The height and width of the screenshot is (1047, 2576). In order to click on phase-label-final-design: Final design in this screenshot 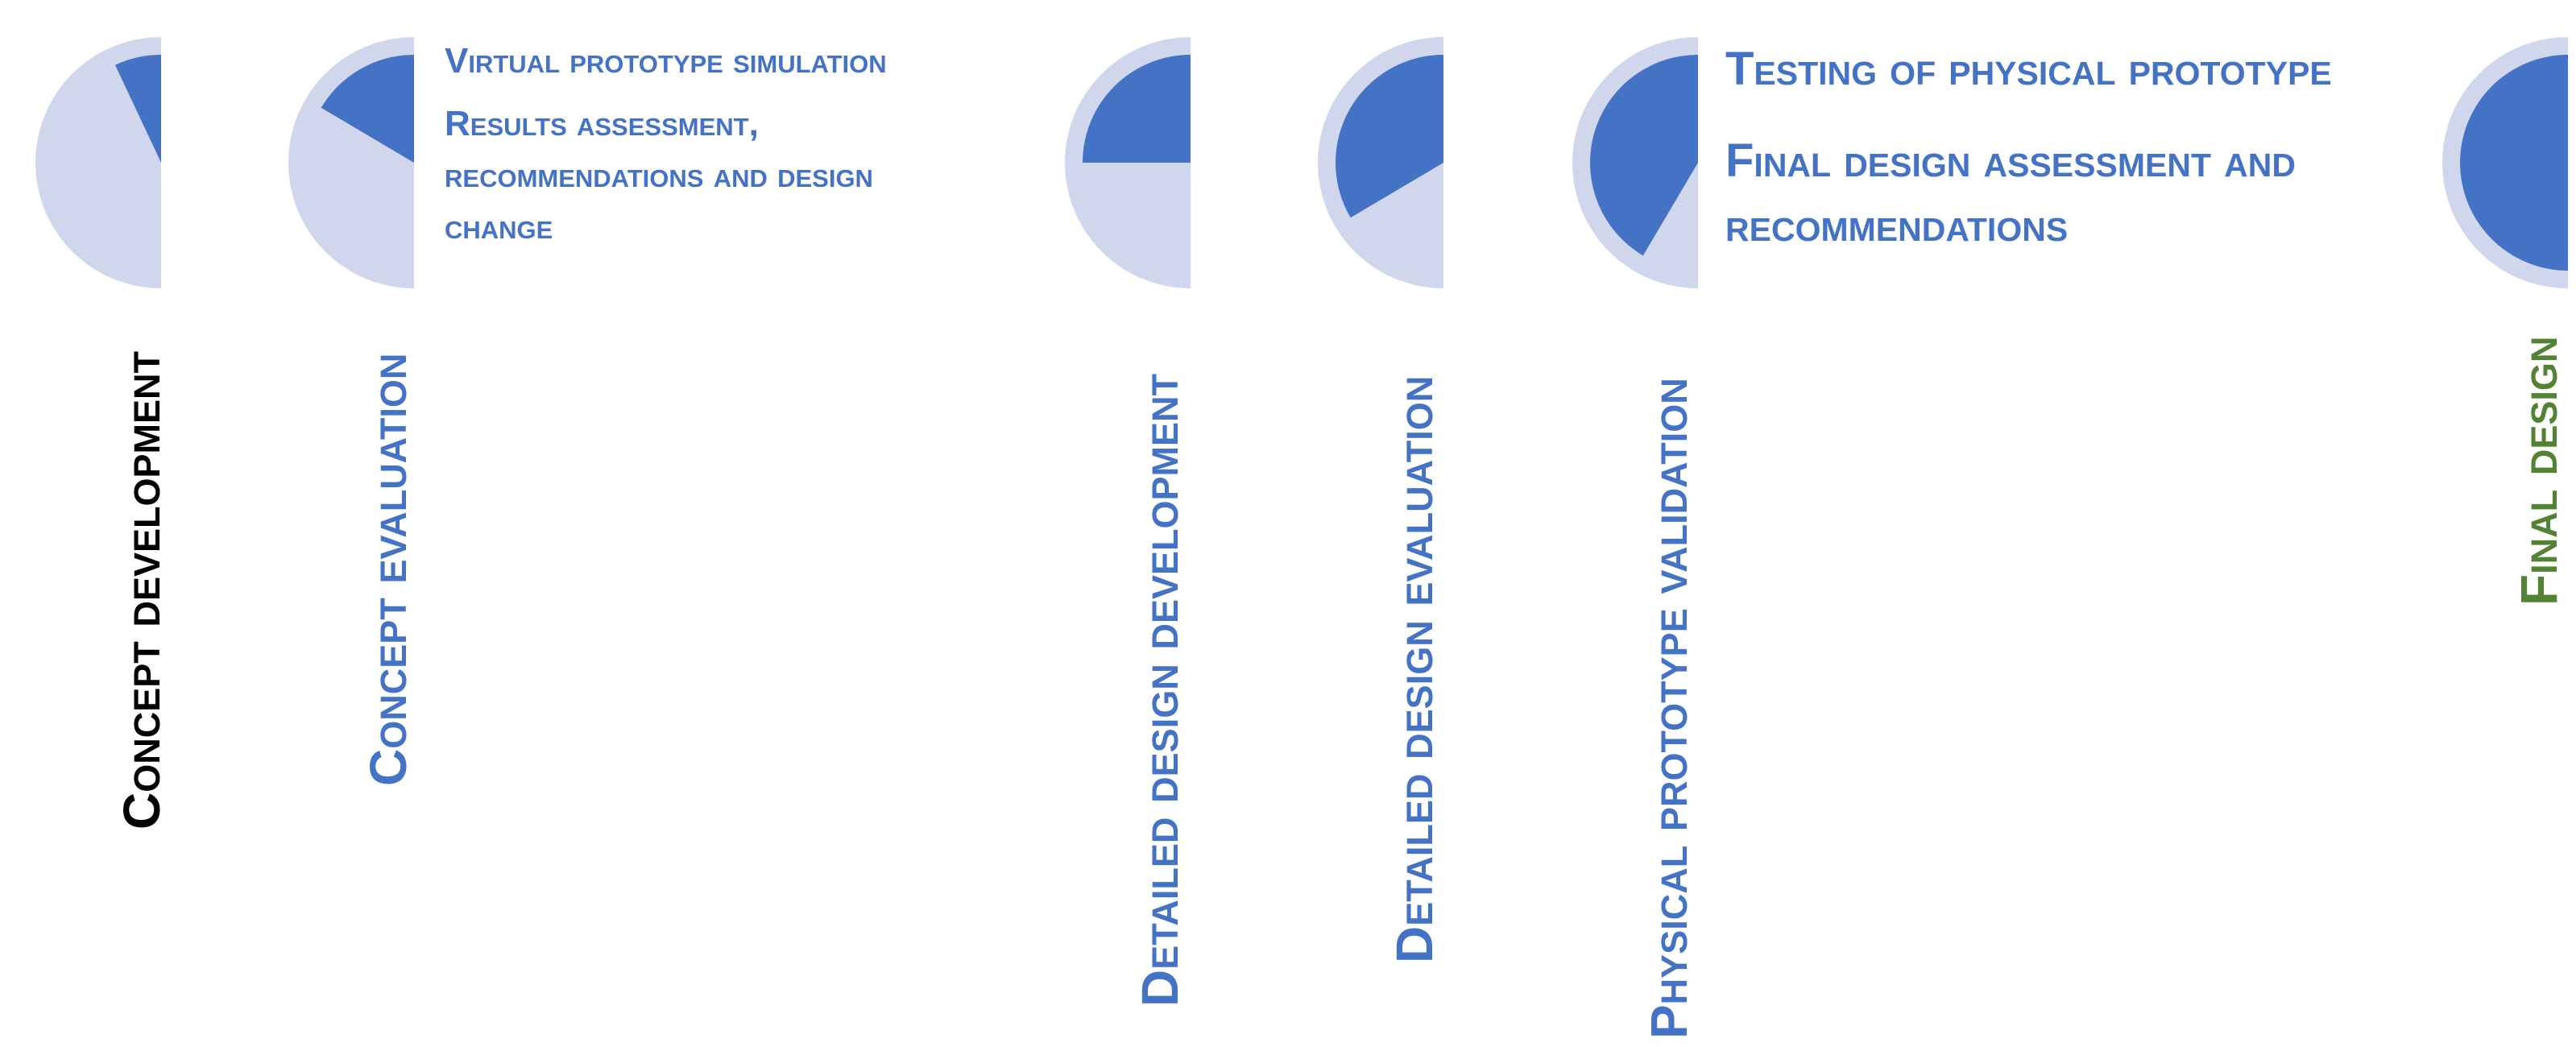, I will do `click(2539, 471)`.